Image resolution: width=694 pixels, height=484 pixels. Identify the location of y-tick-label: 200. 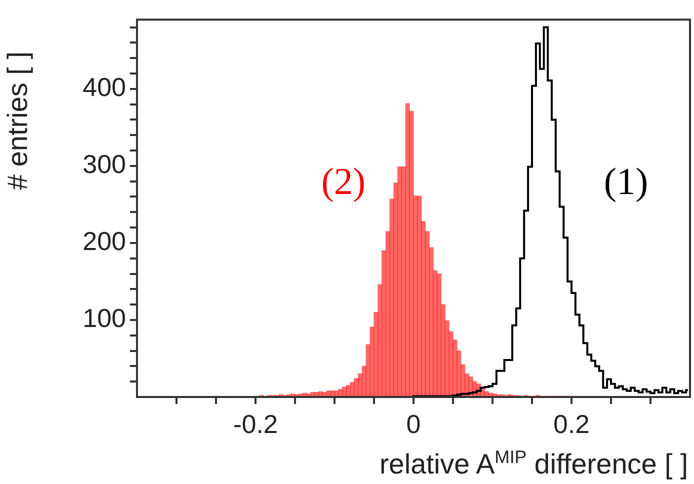
(104, 241).